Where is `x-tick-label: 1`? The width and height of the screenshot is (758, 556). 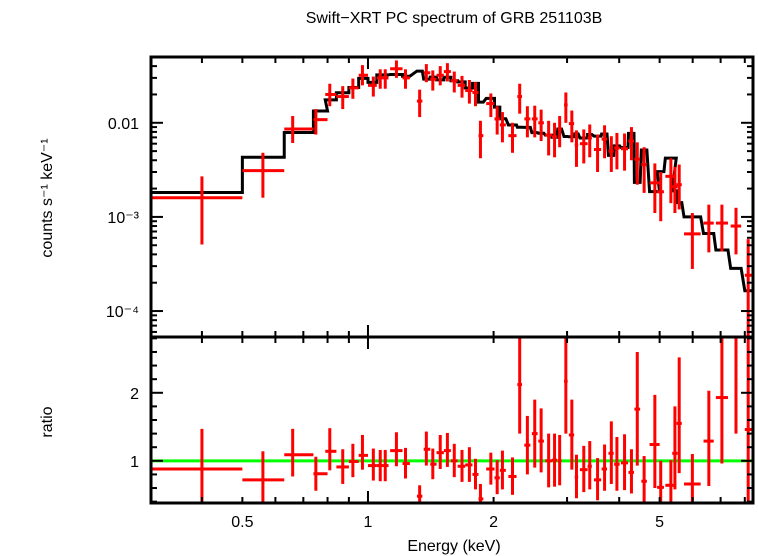
x-tick-label: 1 is located at coordinates (368, 522).